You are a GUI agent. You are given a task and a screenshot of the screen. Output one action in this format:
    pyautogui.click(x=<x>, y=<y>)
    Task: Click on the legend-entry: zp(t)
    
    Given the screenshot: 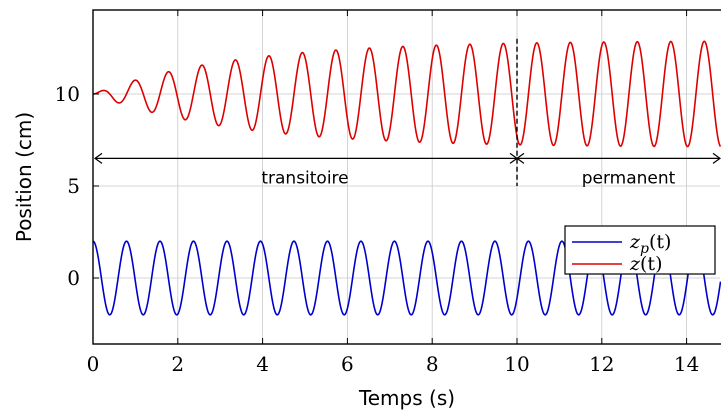 What is the action you would take?
    pyautogui.click(x=650, y=244)
    